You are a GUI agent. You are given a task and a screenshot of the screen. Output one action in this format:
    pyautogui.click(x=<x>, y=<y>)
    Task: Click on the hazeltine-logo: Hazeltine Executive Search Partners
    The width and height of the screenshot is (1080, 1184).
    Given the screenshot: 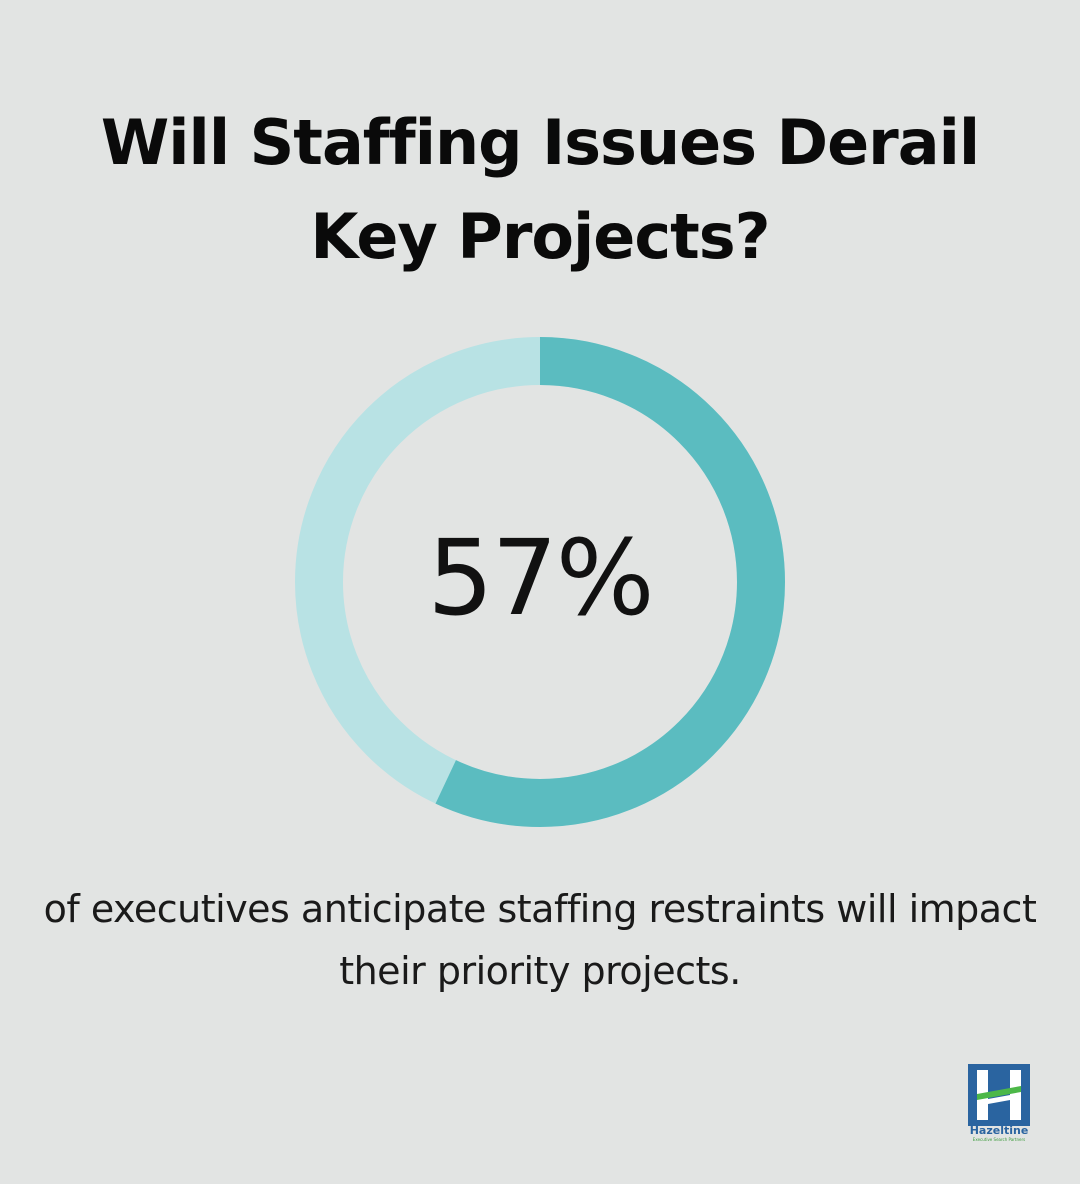 What is the action you would take?
    pyautogui.click(x=999, y=1104)
    